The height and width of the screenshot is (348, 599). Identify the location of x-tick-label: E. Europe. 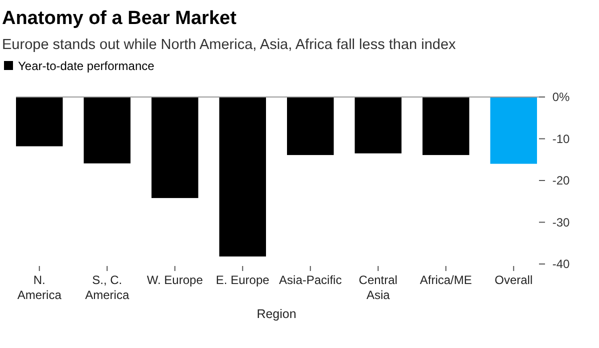
(243, 280).